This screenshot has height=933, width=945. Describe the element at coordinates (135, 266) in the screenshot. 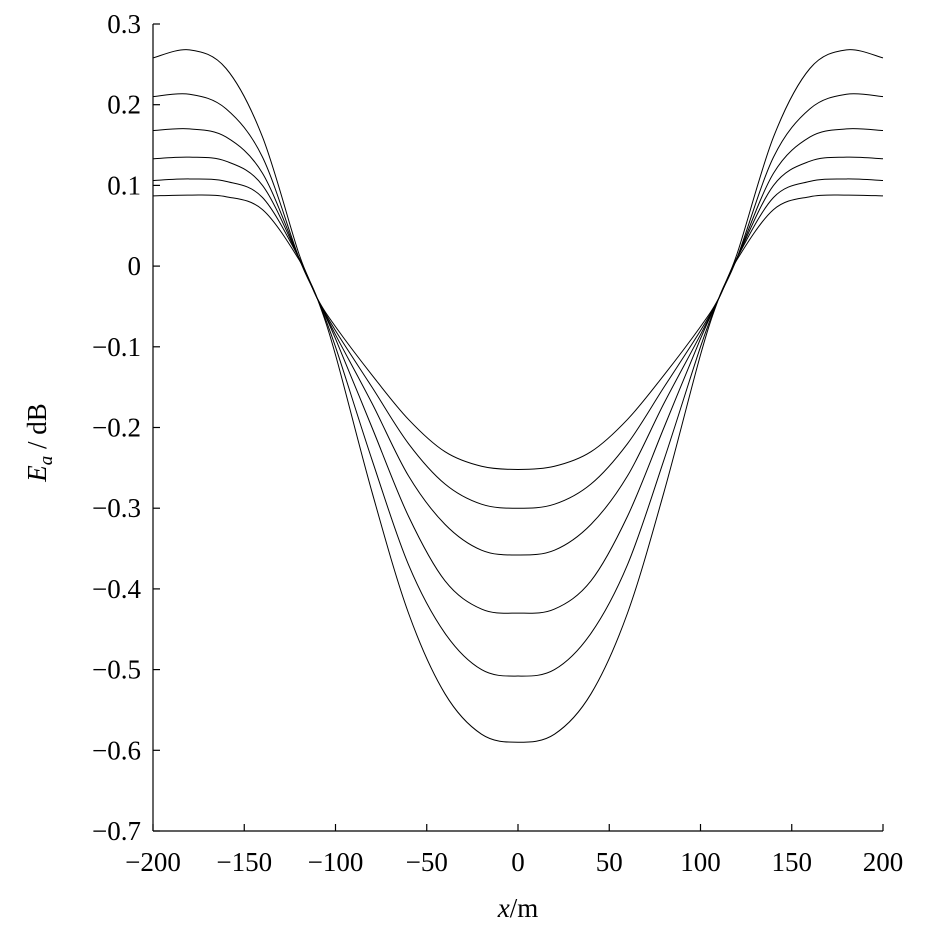

I see `y-tick-label: 0` at that location.